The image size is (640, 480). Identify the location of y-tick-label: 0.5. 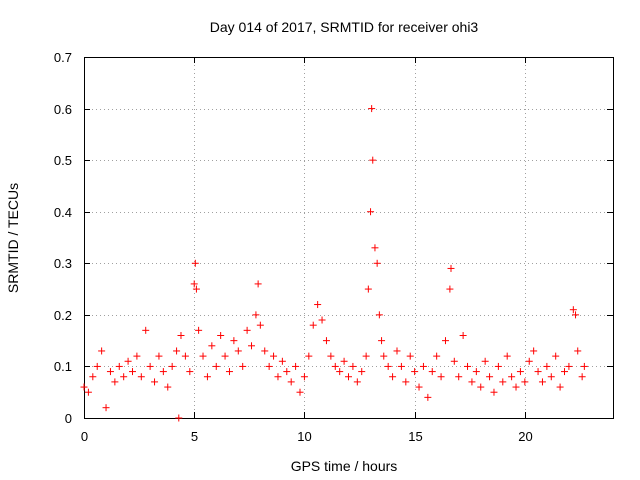
(63, 160).